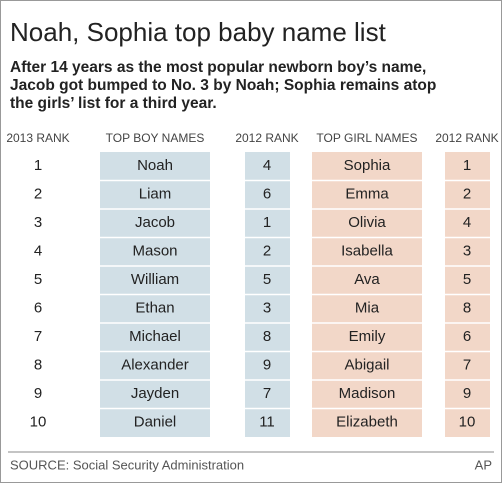  I want to click on cell: Liam, so click(155, 194).